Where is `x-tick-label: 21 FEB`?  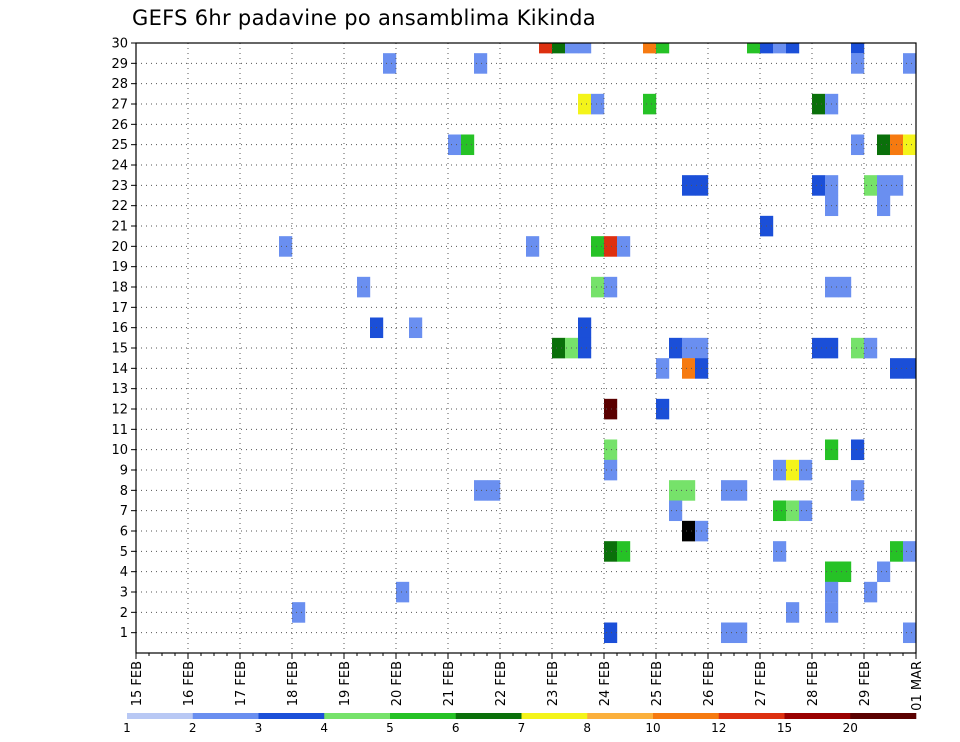 x-tick-label: 21 FEB is located at coordinates (449, 683).